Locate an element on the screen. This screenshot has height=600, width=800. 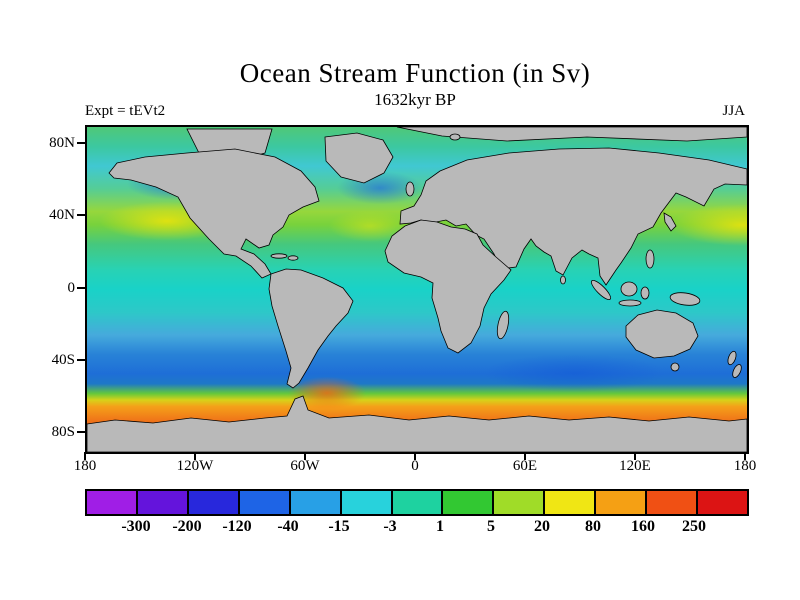
colorbar-label: -120 is located at coordinates (237, 526).